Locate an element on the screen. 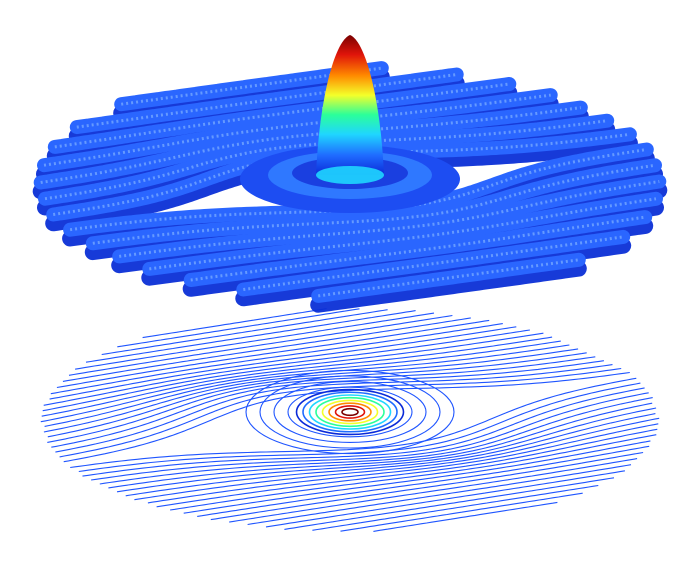 The width and height of the screenshot is (700, 569). surface-peak-base is located at coordinates (350, 175).